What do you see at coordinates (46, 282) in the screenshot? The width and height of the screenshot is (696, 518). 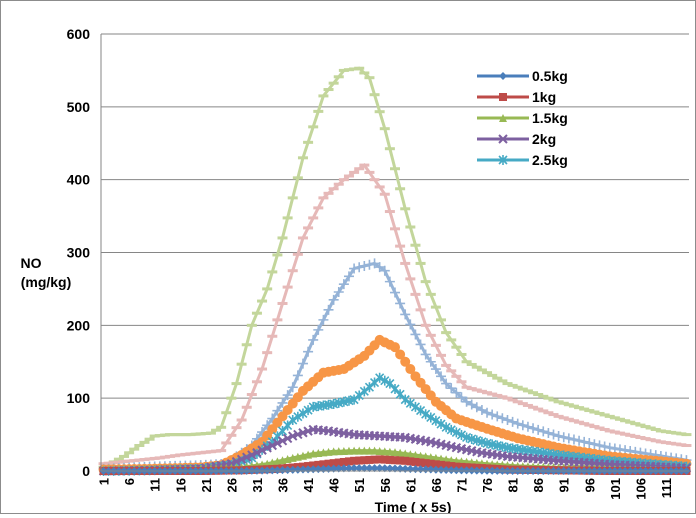 I see `y-axis-label-line2: (mg/kg)` at bounding box center [46, 282].